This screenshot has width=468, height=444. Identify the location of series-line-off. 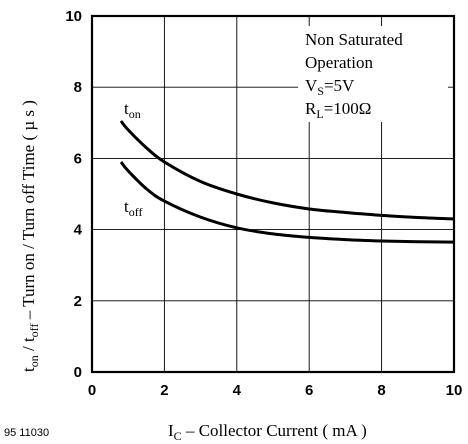
(287, 202).